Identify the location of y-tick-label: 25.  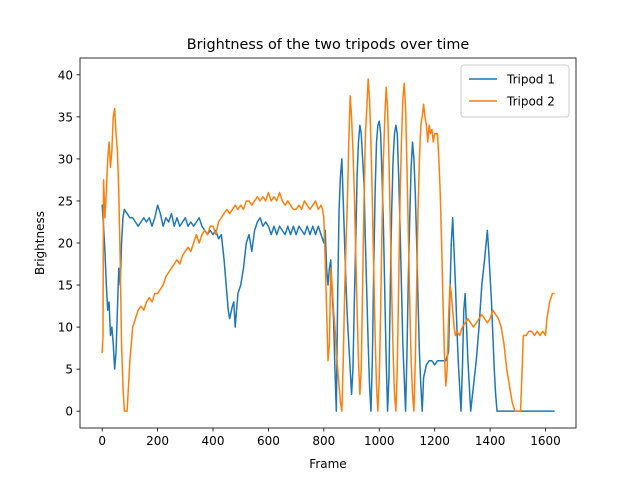
(65, 201).